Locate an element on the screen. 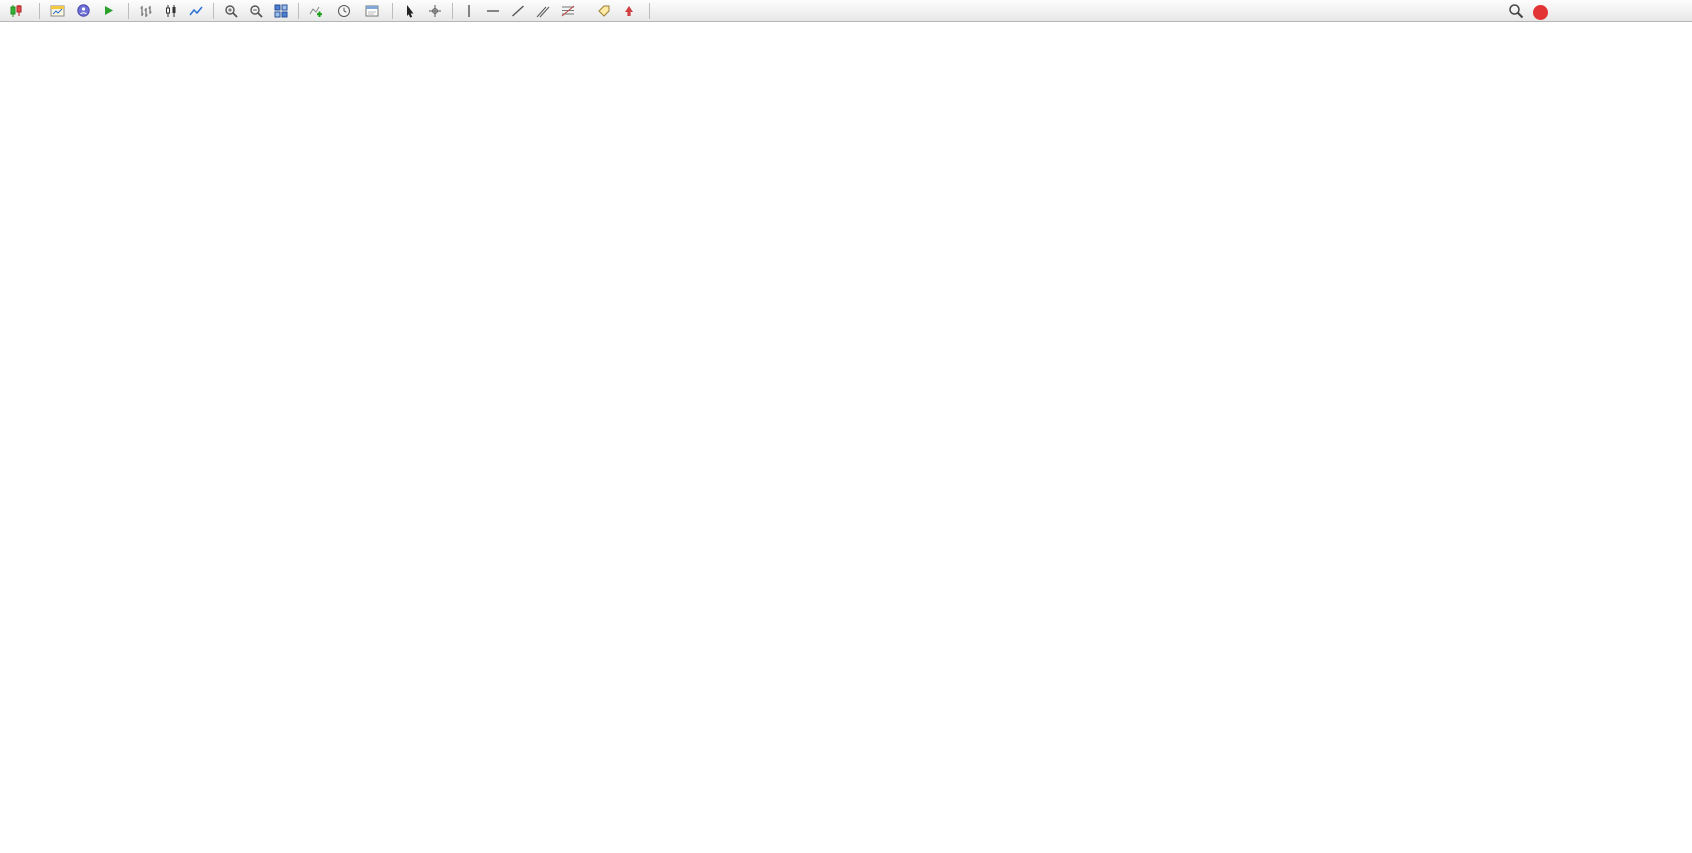 Image resolution: width=1692 pixels, height=853 pixels. fibonacci-tool-button is located at coordinates (568, 10).